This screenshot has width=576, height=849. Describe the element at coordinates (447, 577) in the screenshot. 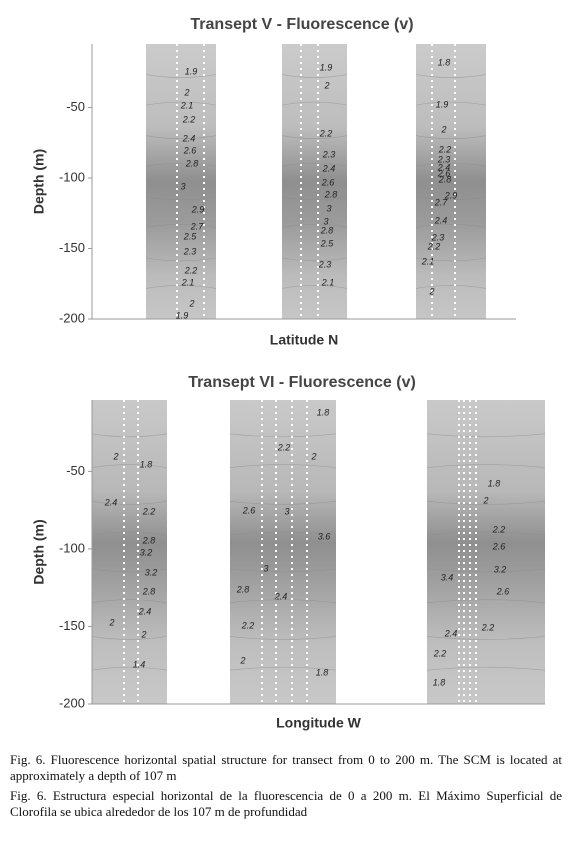

I see `contour-label: 3.4` at that location.